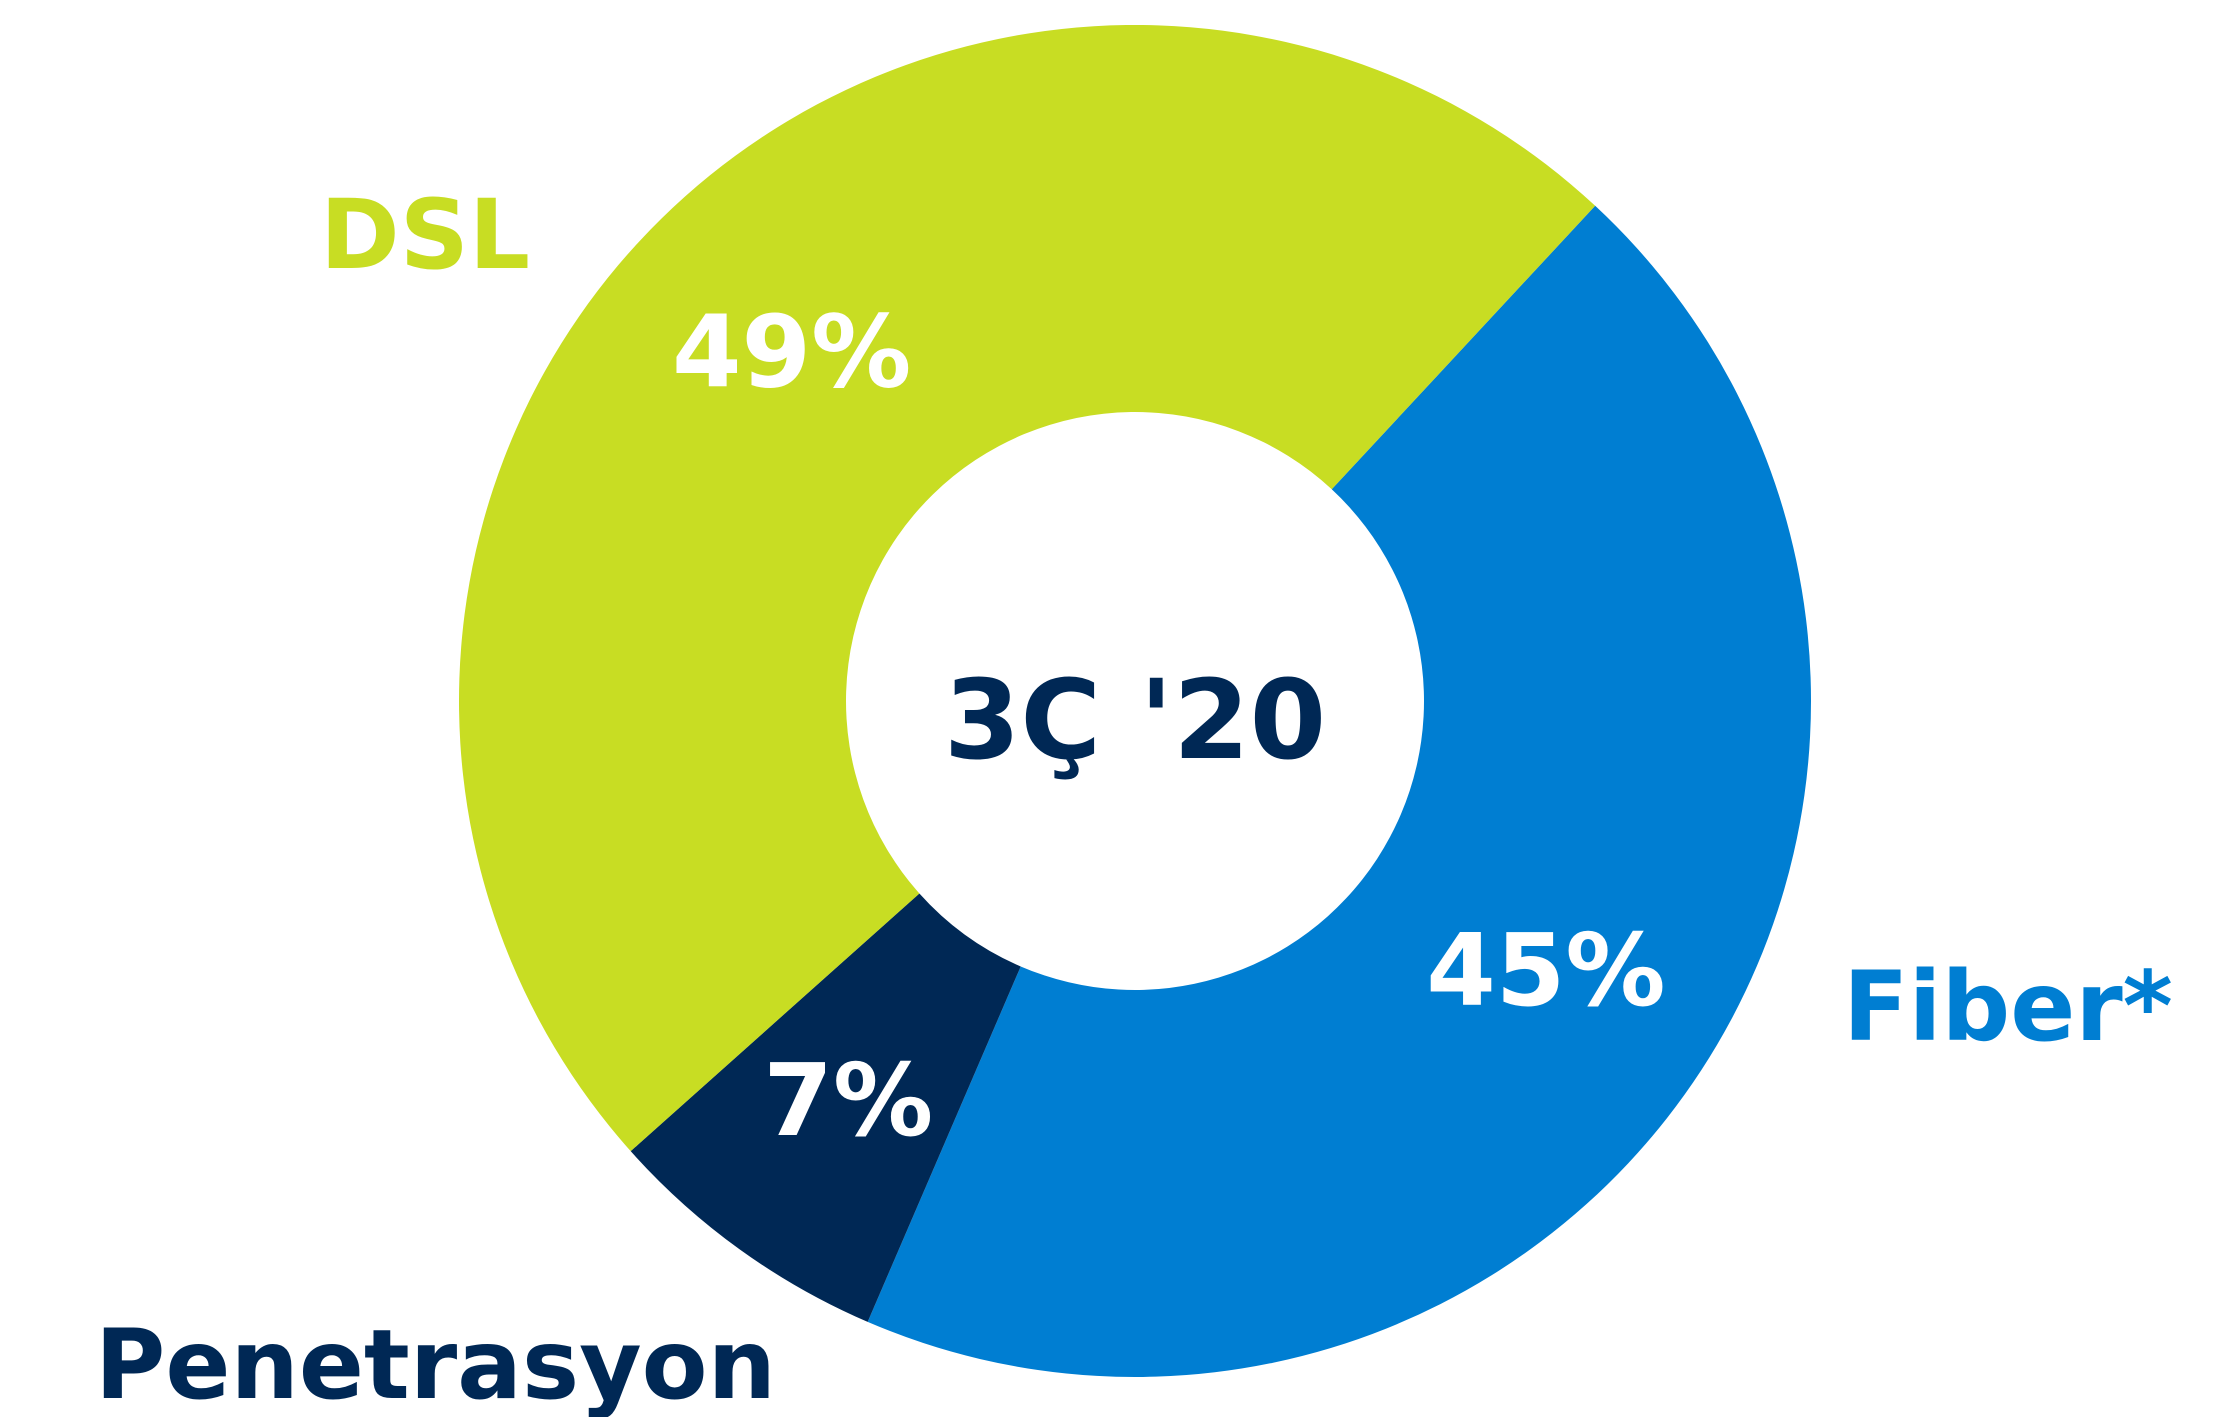 The image size is (2235, 1417). I want to click on category-label: Fiber*, so click(2008, 1007).